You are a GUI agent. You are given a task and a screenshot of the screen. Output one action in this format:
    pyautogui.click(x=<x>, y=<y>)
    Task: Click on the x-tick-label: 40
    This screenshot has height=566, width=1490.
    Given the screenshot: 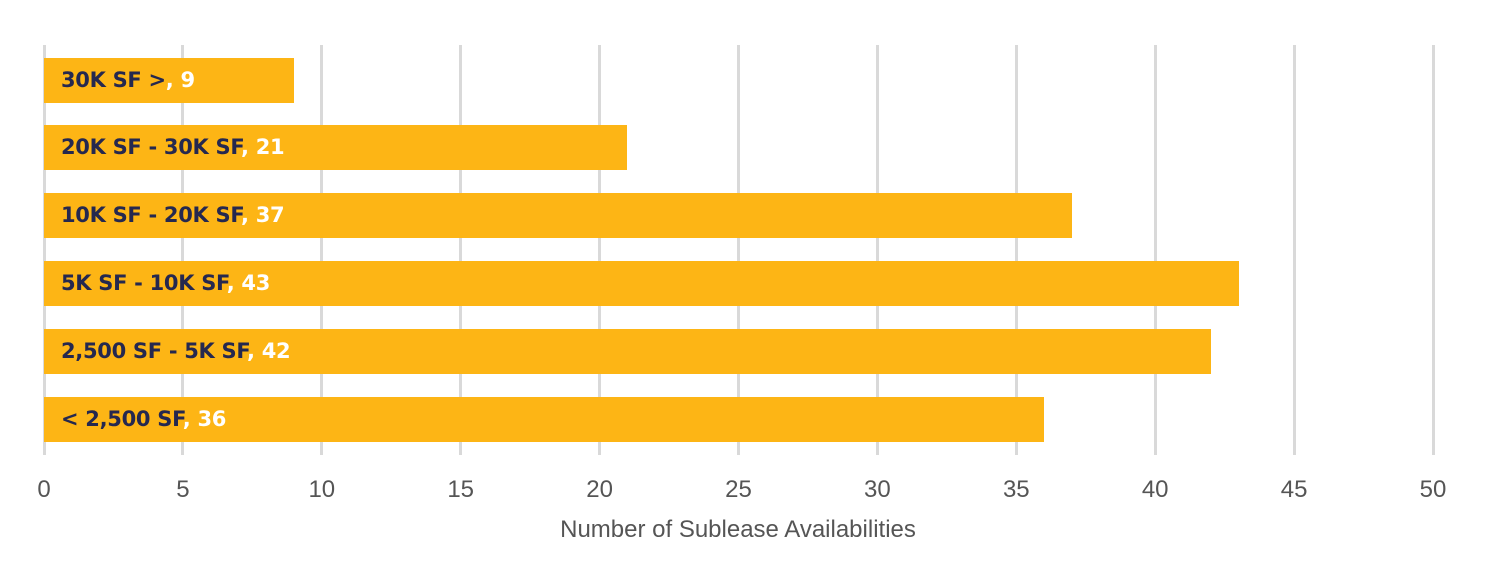 What is the action you would take?
    pyautogui.click(x=1155, y=489)
    